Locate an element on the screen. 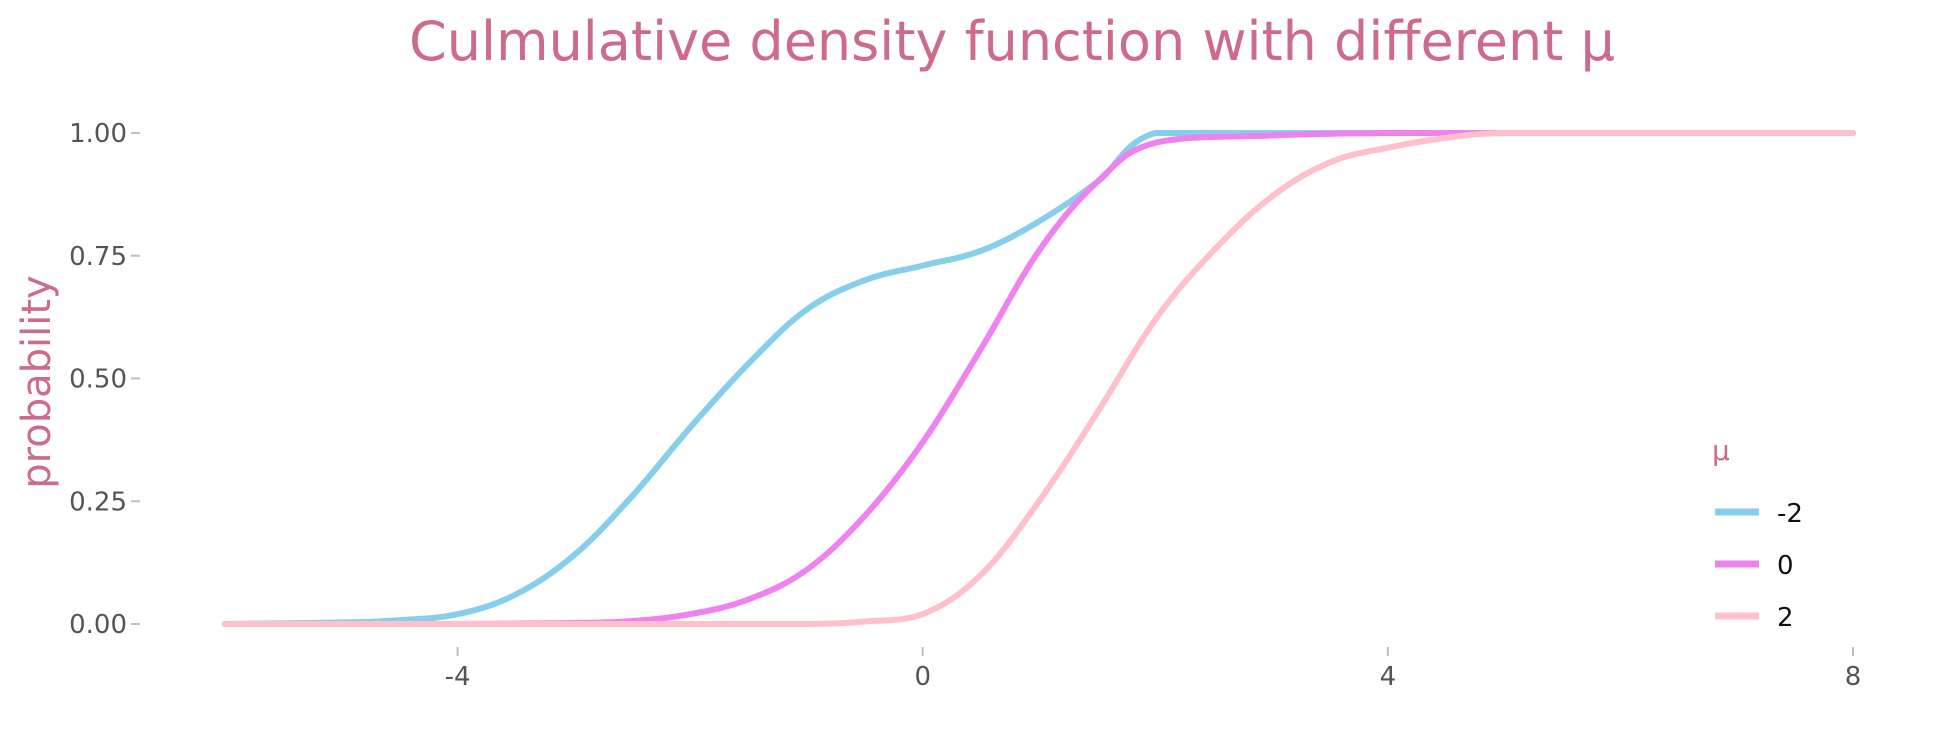  x-axis: -4 0 4 8 is located at coordinates (1153, 669).